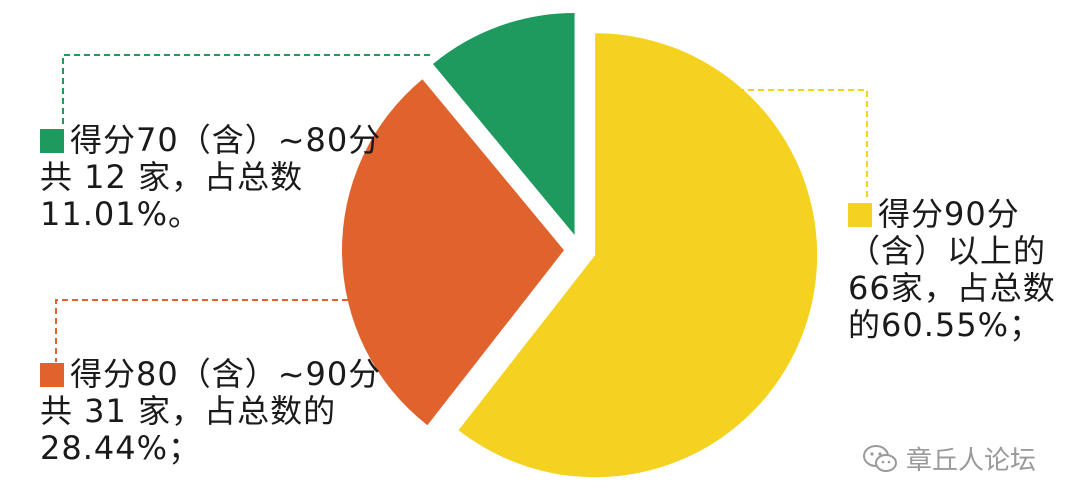  I want to click on slice-label-line: 共 31 家，占总数的, so click(188, 411).